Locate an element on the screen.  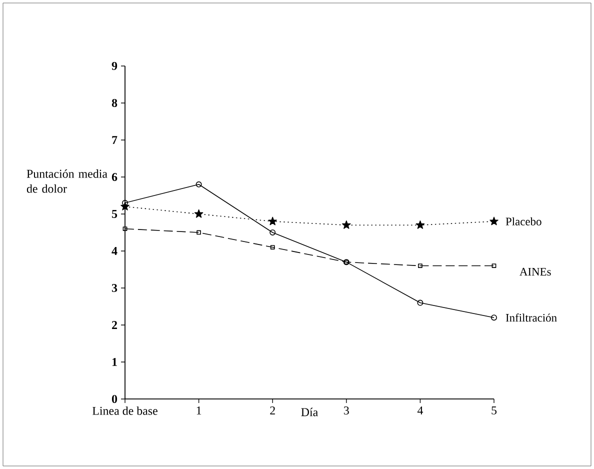
x-tick-label: Linea de base is located at coordinates (125, 410).